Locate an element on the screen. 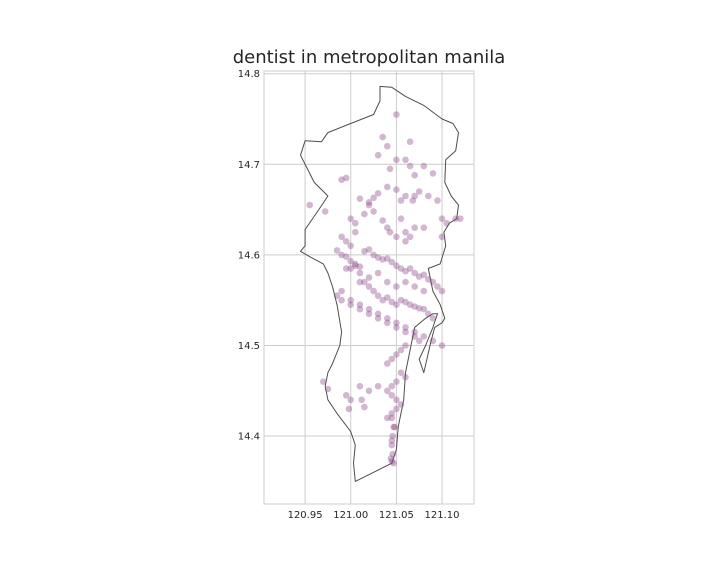 The image size is (720, 576). data-points is located at coordinates (385, 289).